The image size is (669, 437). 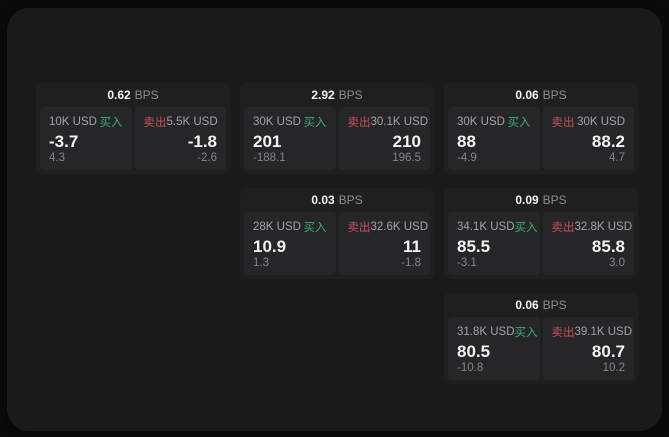 I want to click on sell-top-row: 卖出 39.1K USD, so click(x=592, y=332).